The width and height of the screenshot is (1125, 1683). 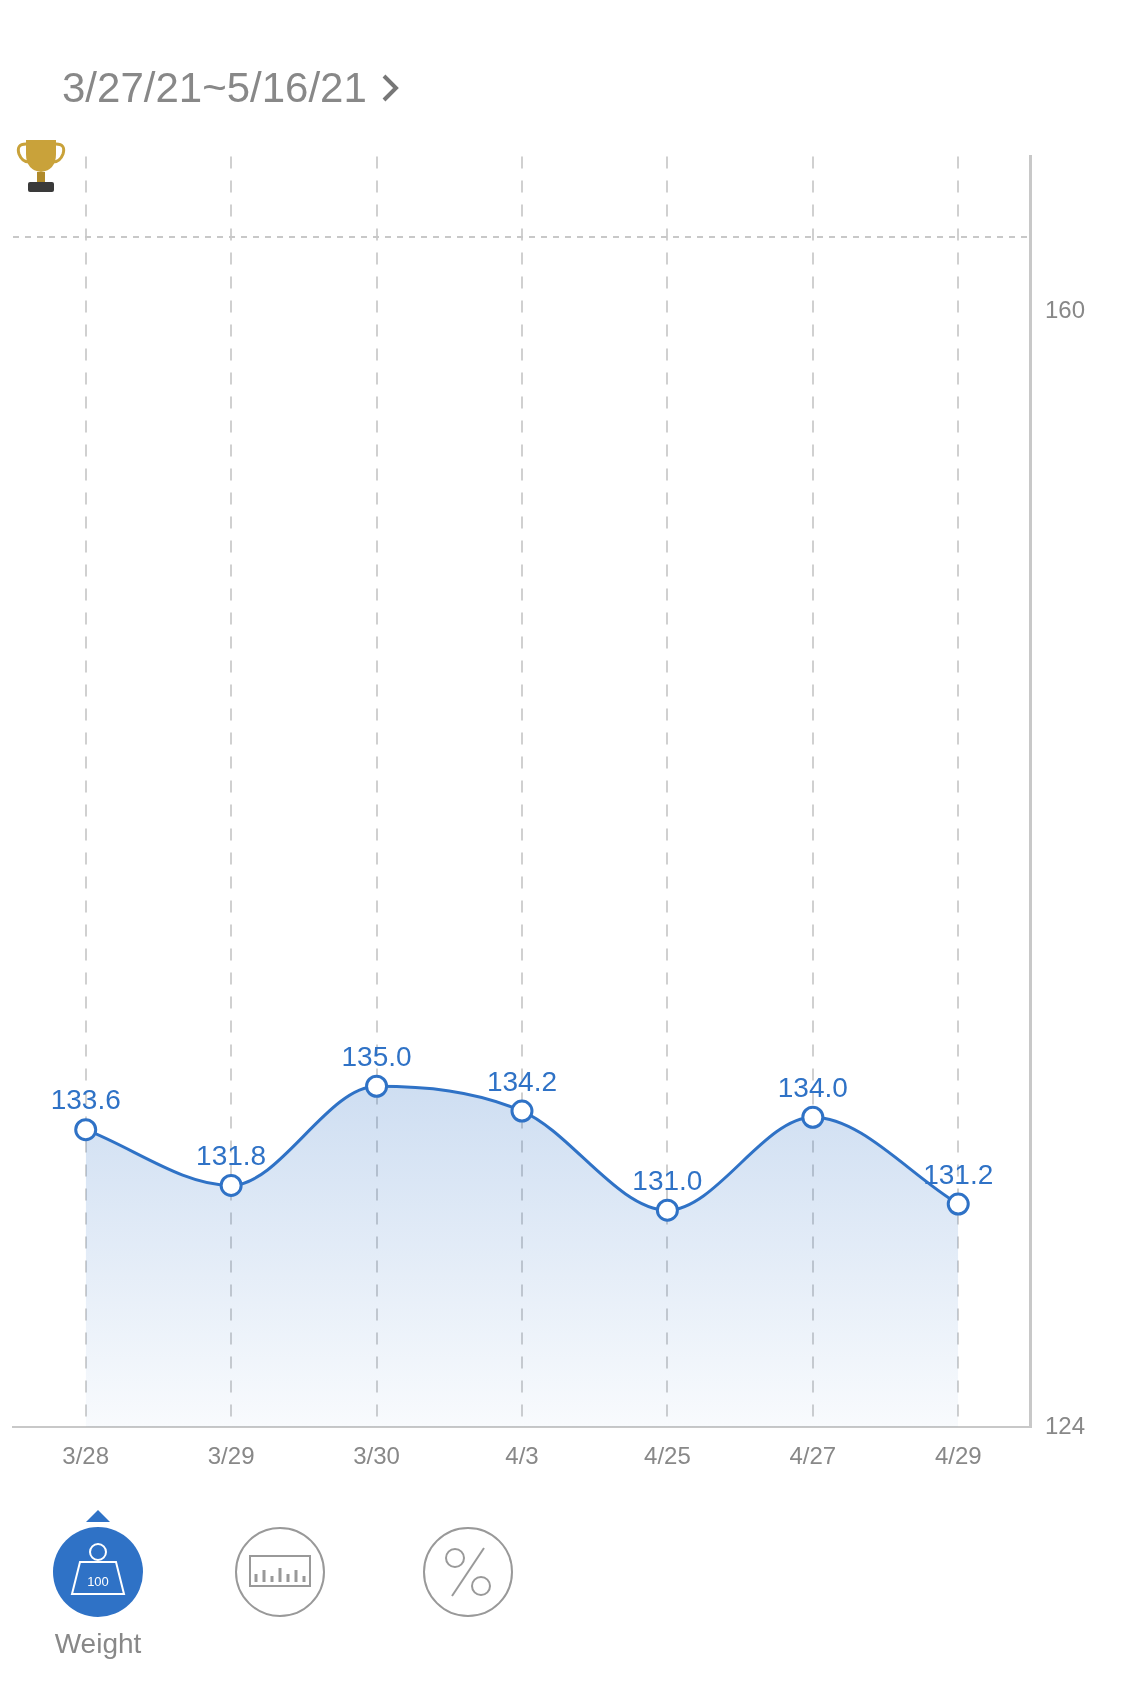 I want to click on y-tick-label: 160, so click(x=1064, y=309).